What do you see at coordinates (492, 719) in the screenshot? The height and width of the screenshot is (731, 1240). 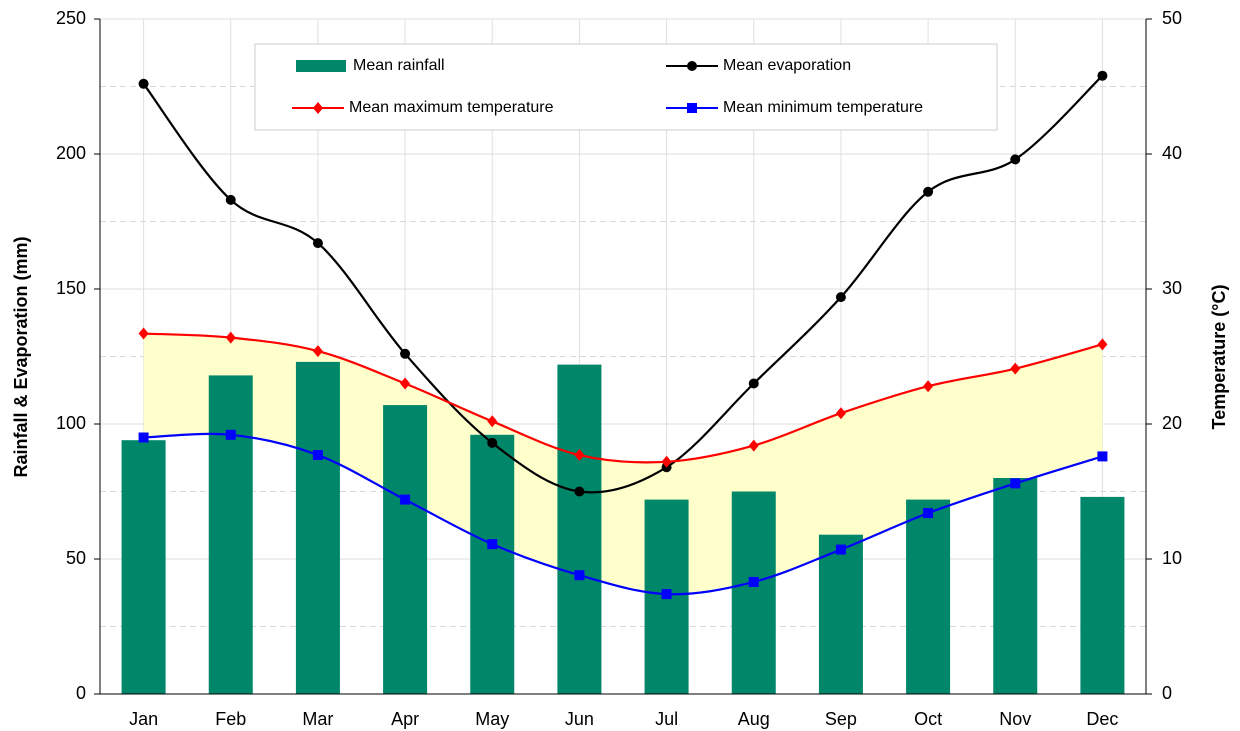 I see `x-tick-label: May` at bounding box center [492, 719].